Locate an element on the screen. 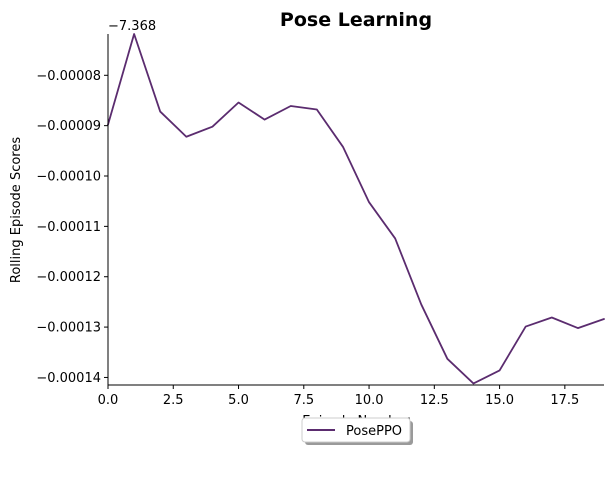 The width and height of the screenshot is (614, 480). legend-label-poseppo: PosePPO is located at coordinates (374, 431).